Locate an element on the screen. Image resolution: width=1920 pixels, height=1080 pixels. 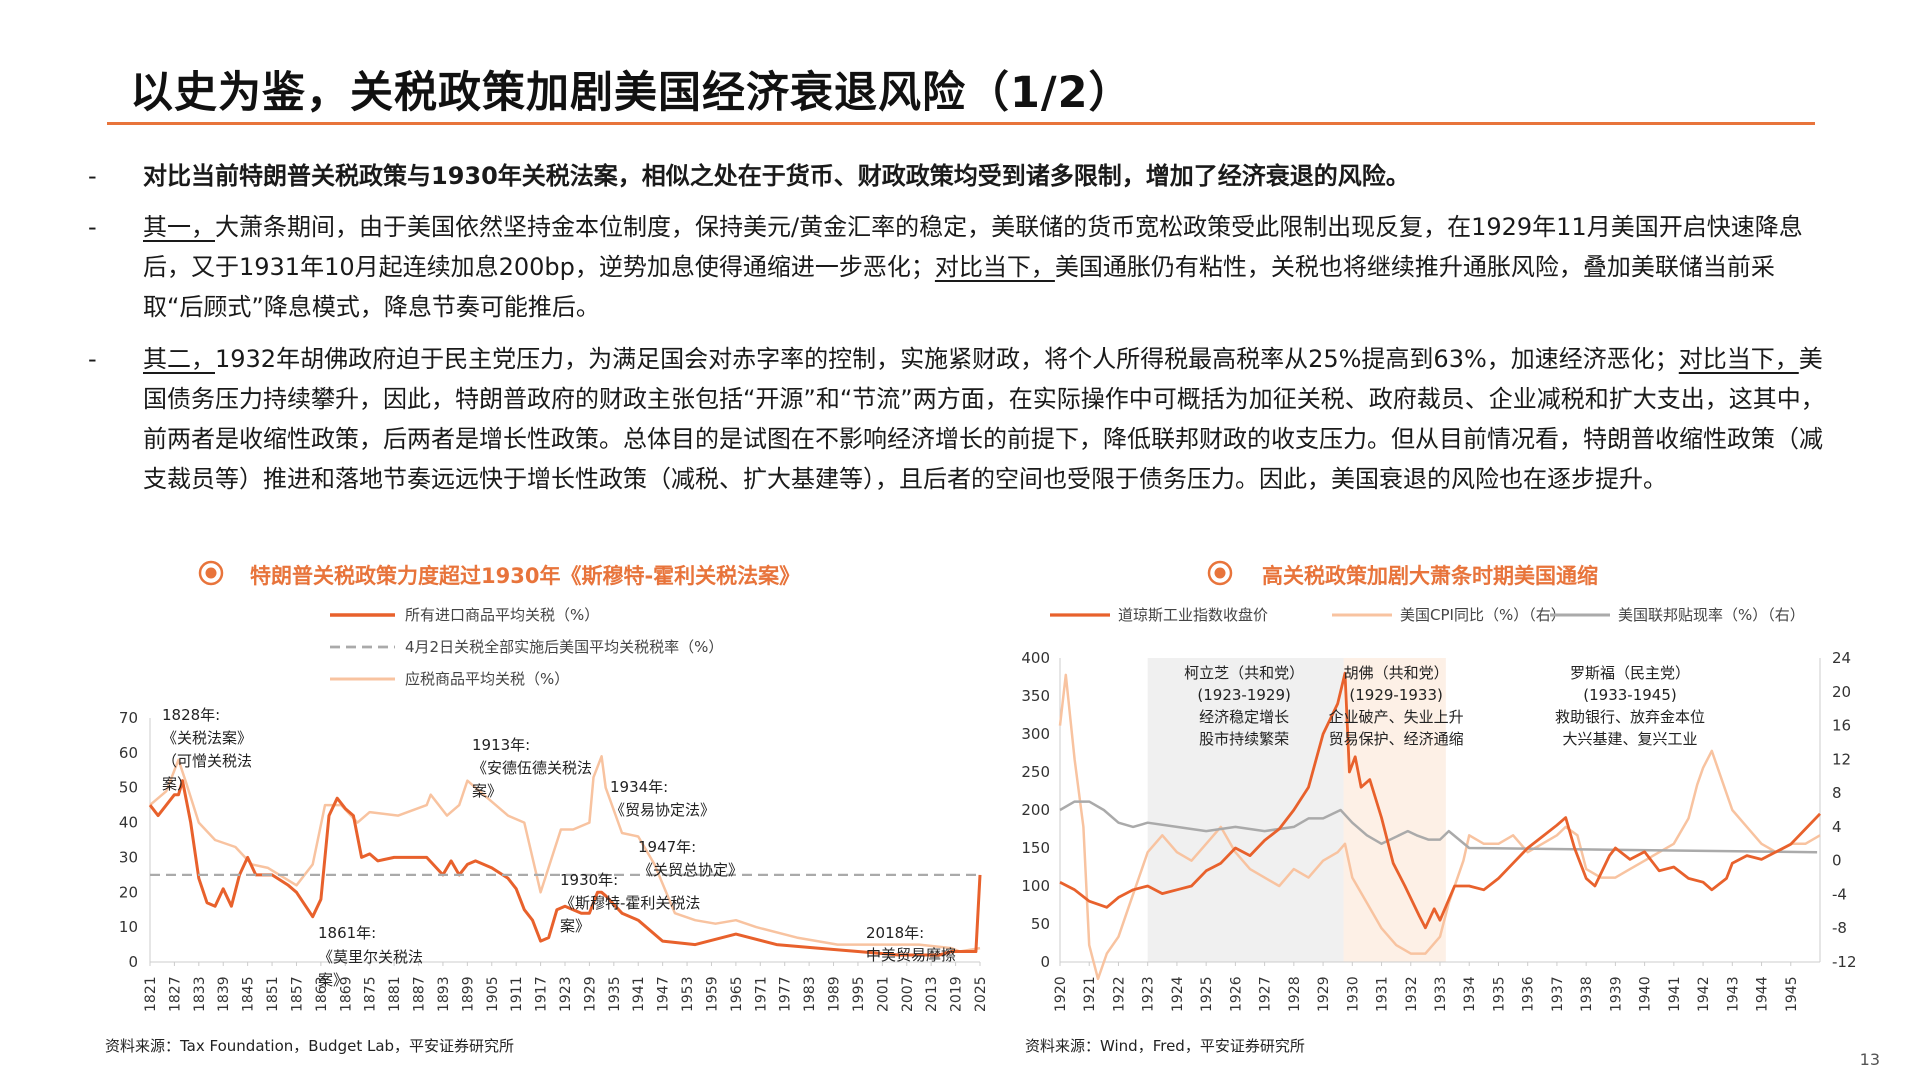
x-tick-label: 1921 is located at coordinates (1090, 994).